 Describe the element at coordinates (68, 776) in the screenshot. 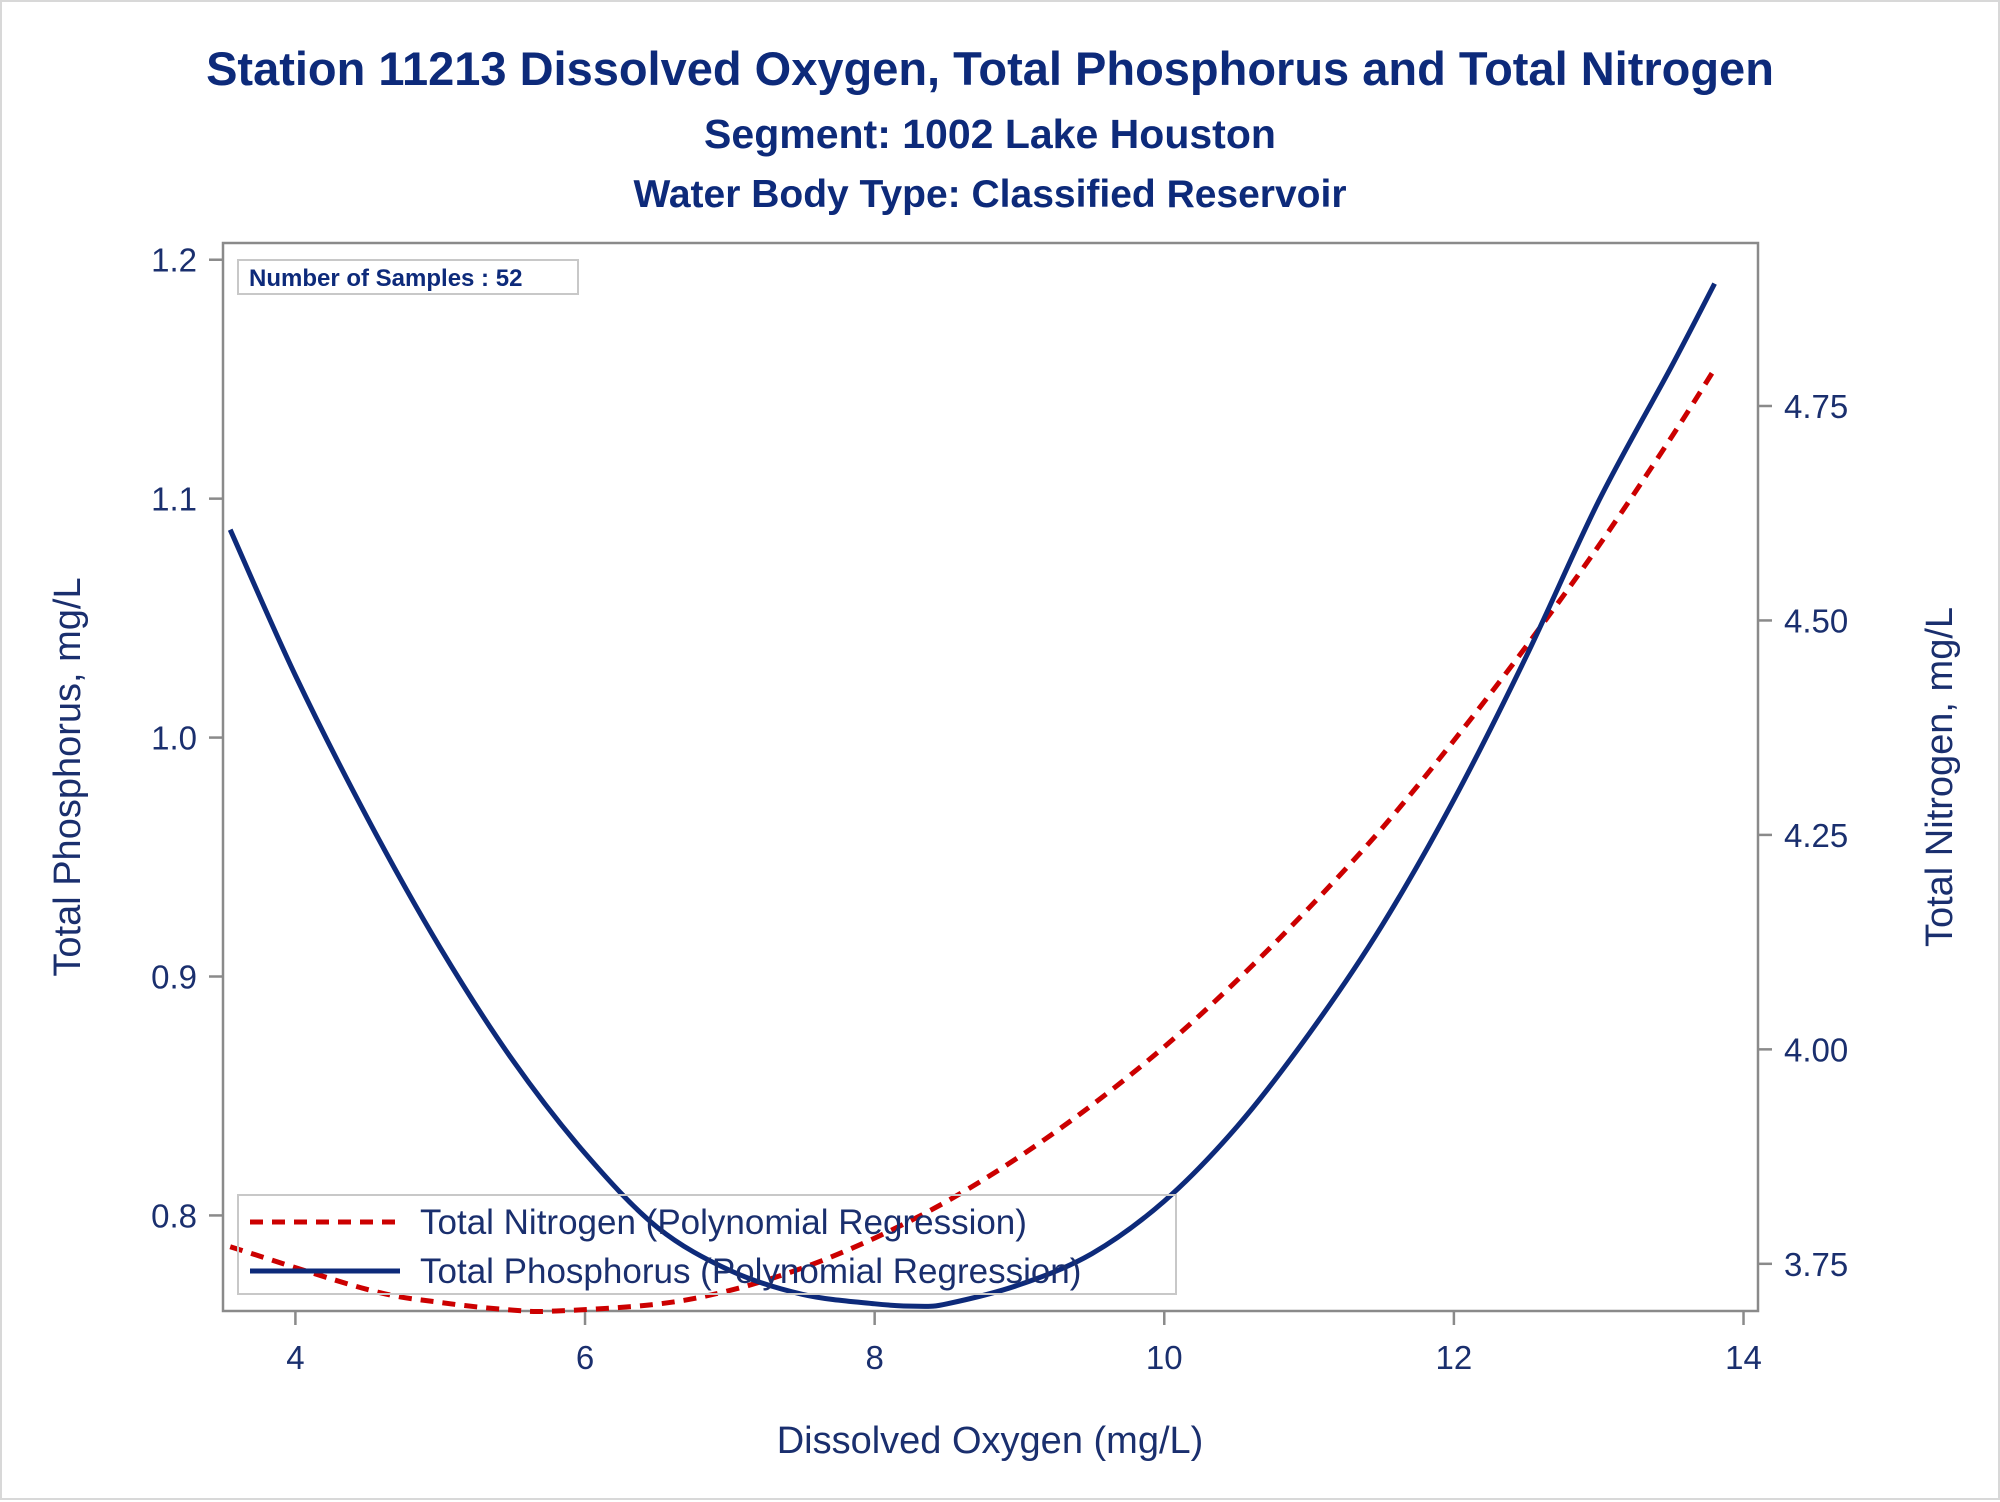

I see `y-axis-label: Total Phosphorus, mg/L` at that location.